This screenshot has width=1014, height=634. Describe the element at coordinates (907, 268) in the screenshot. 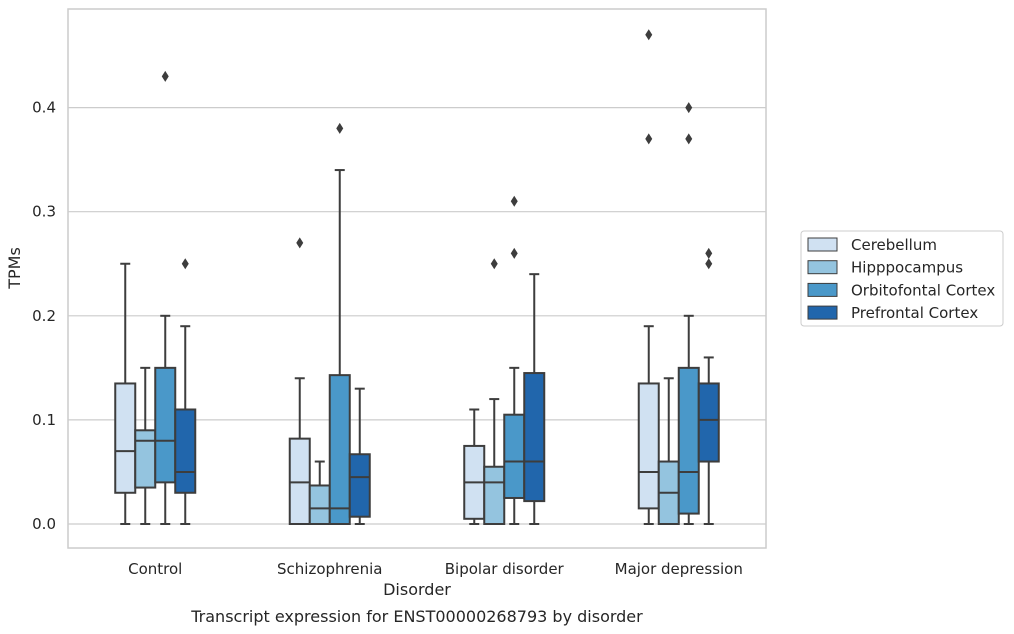

I see `legend-label: Hipppocampus` at that location.